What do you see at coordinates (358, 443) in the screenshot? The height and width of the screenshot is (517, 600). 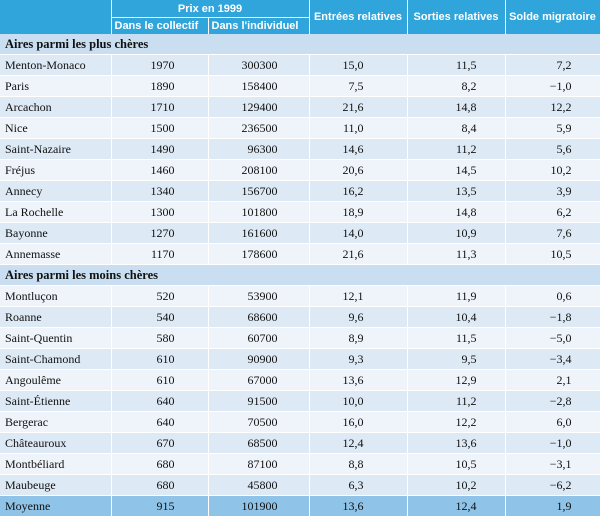 I see `entrees-relatives: 12,4` at bounding box center [358, 443].